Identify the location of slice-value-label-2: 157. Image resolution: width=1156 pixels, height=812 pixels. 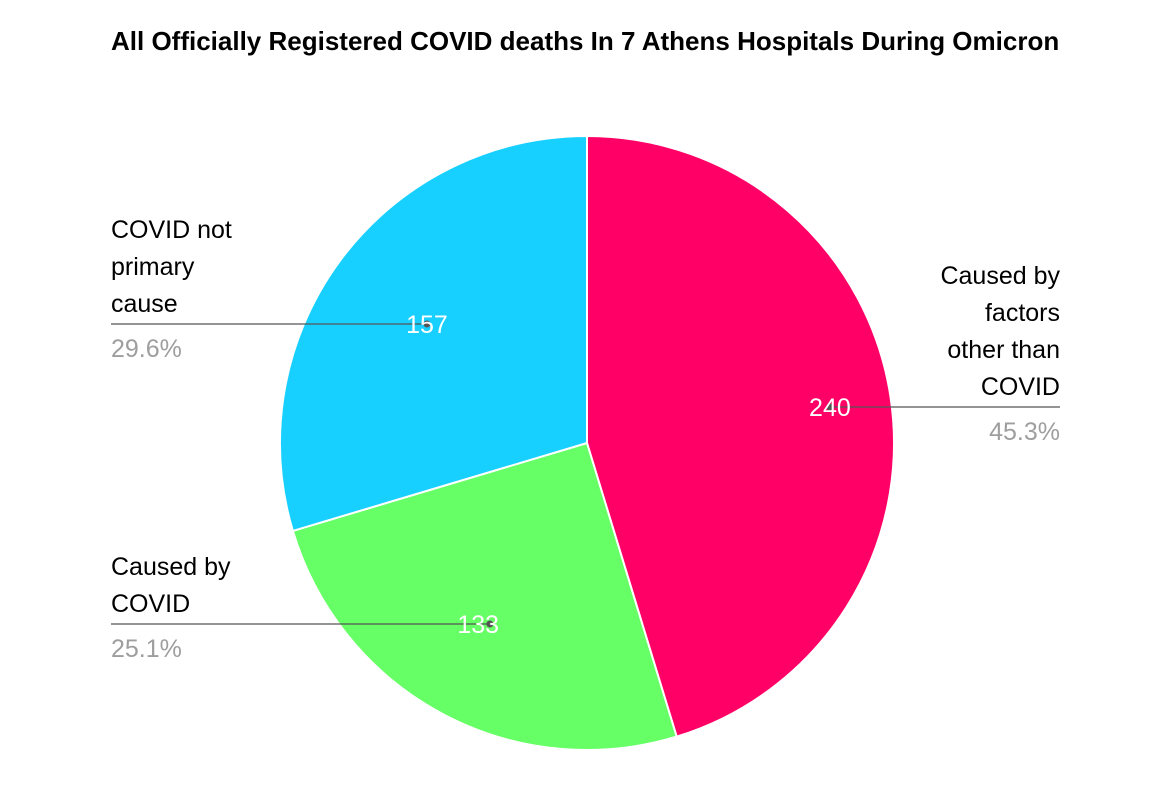
(427, 325).